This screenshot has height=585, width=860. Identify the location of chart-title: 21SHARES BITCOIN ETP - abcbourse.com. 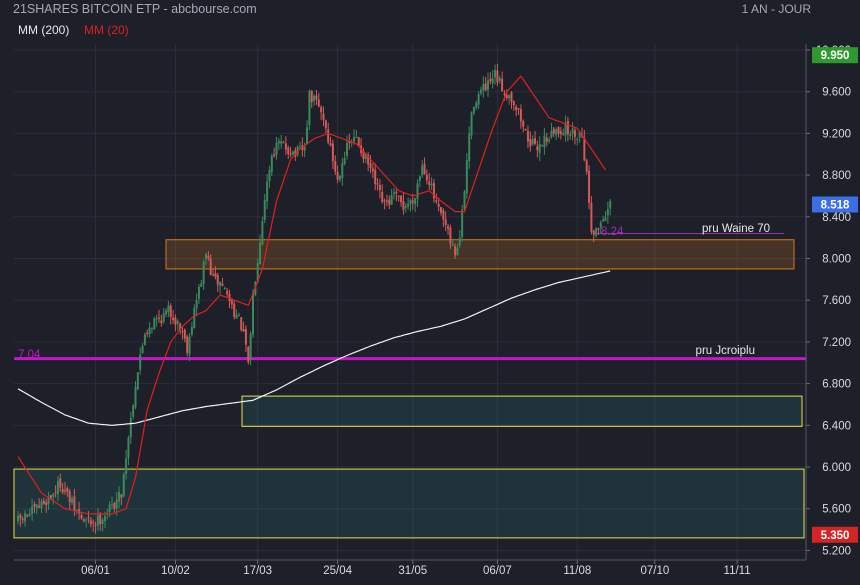
(135, 9).